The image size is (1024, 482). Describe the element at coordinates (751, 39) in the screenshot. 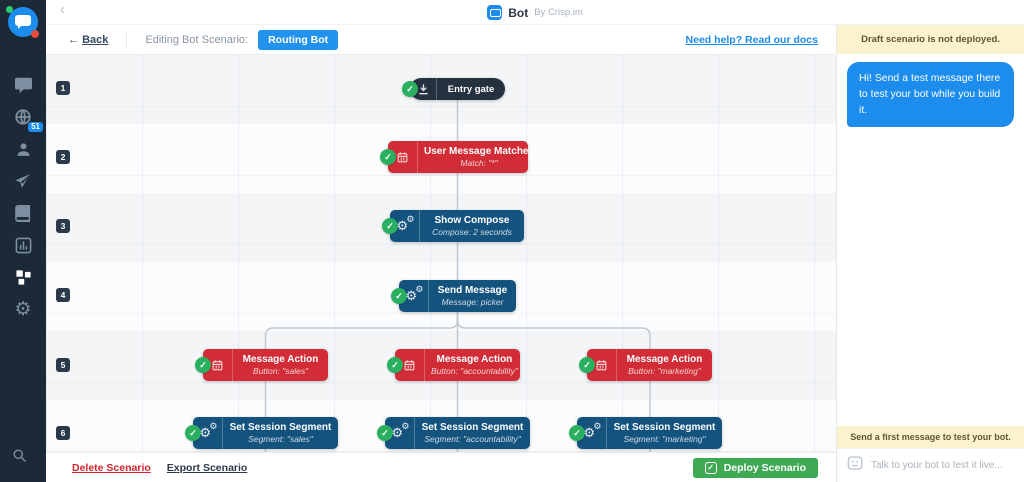

I see `help-docs-link: Need help? Read our docs` at that location.